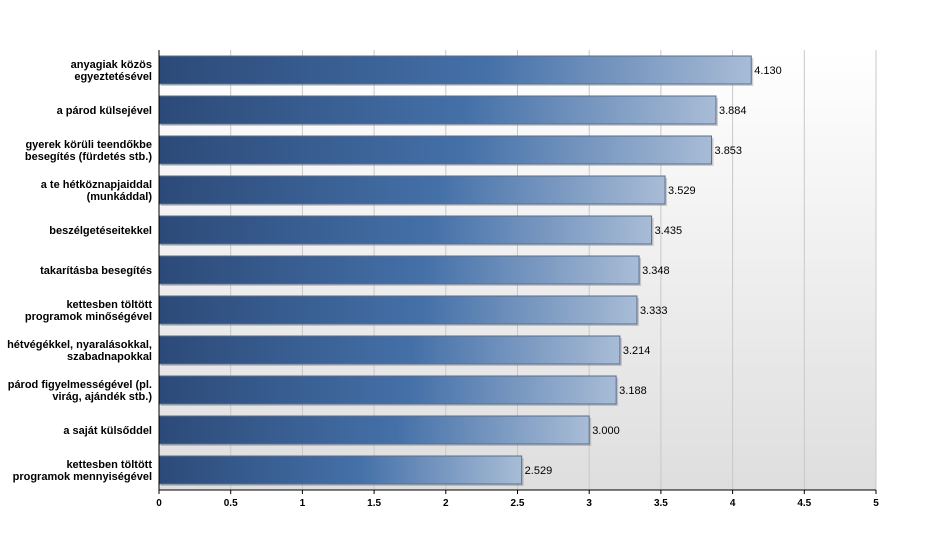 This screenshot has width=926, height=540. I want to click on category-label-line: a saját külsőddel, so click(107, 431).